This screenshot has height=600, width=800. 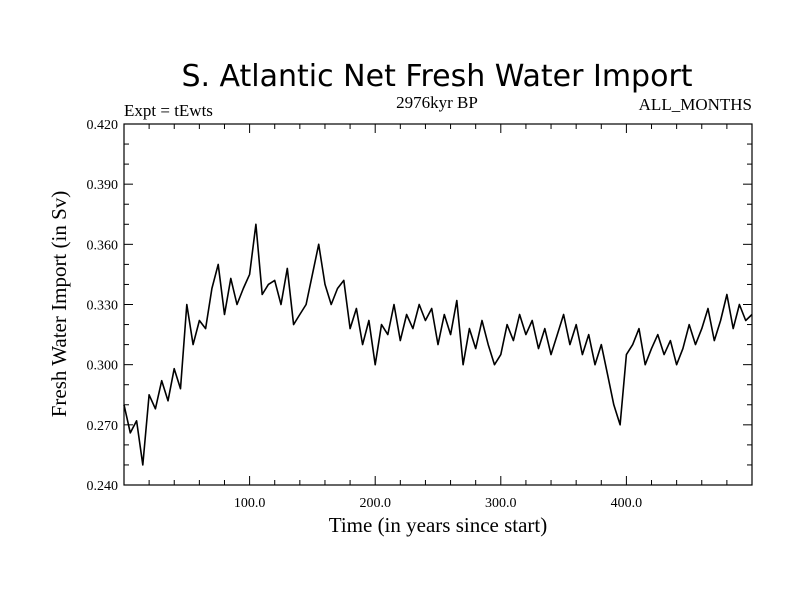 What do you see at coordinates (103, 486) in the screenshot?
I see `y-tick-label: 0.240` at bounding box center [103, 486].